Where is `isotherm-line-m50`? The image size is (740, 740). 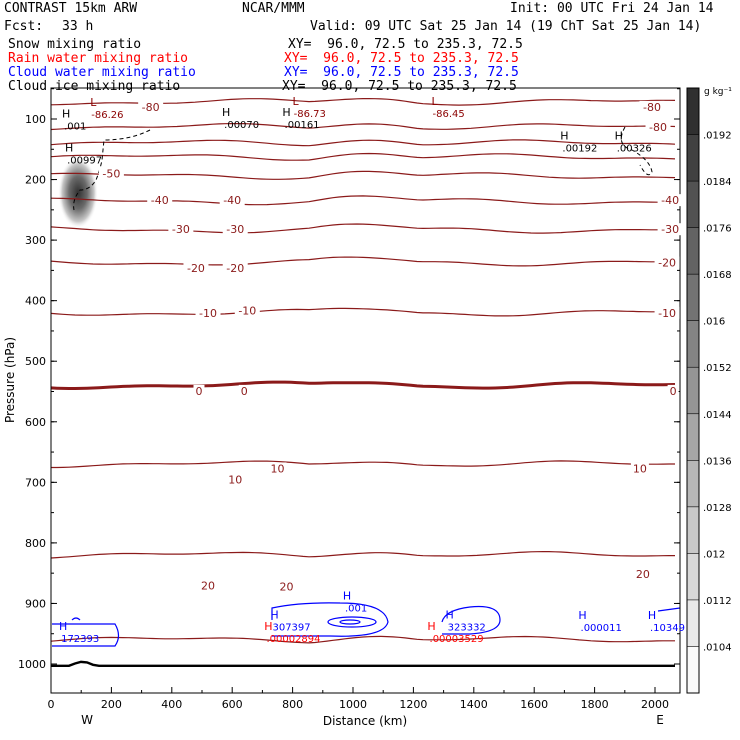 isotherm-line-m50 is located at coordinates (363, 175).